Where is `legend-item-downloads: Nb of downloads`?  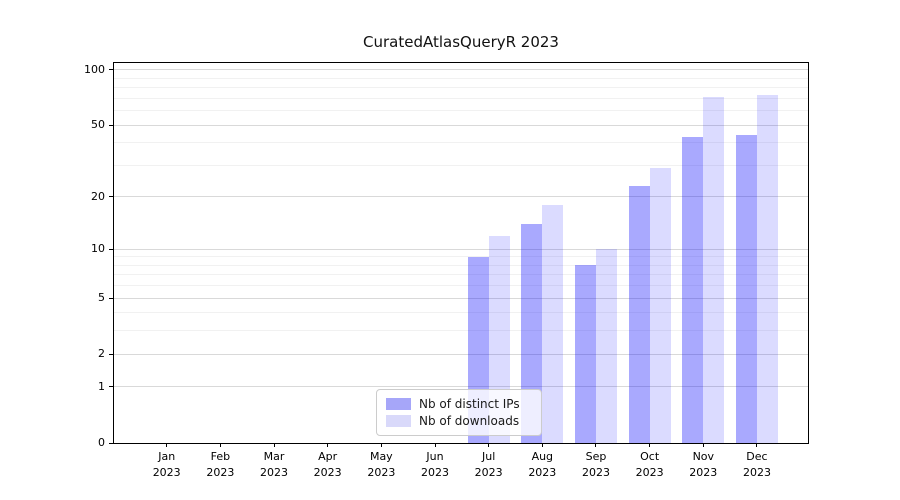
legend-item-downloads: Nb of downloads is located at coordinates (459, 421).